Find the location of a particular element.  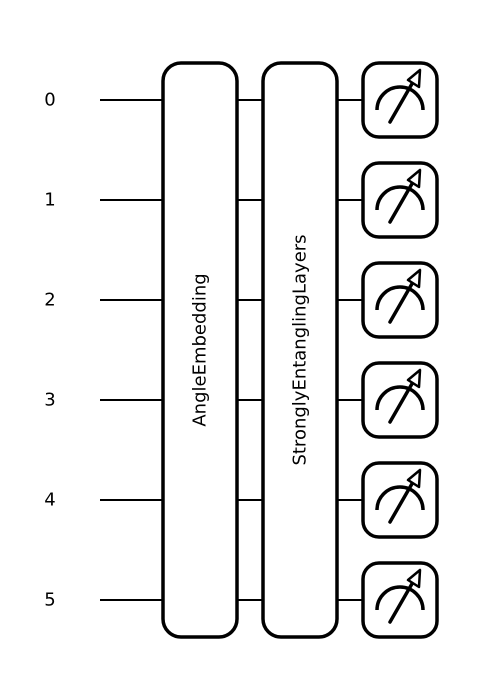

wire-label: 3 is located at coordinates (49, 400).